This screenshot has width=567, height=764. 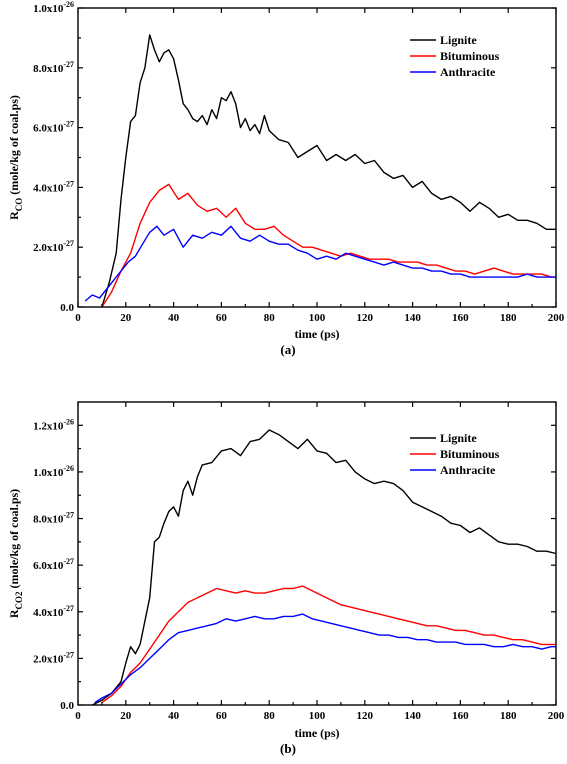 What do you see at coordinates (287, 349) in the screenshot?
I see `panel-a-label: (a)` at bounding box center [287, 349].